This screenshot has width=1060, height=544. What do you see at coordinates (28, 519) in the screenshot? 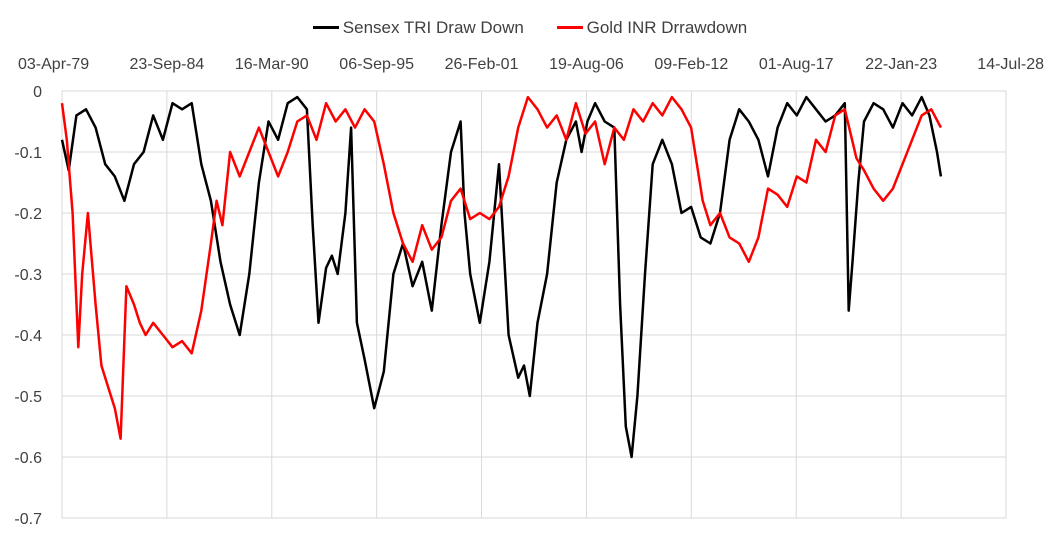
I see `y-tick-label: -0.7` at bounding box center [28, 519].